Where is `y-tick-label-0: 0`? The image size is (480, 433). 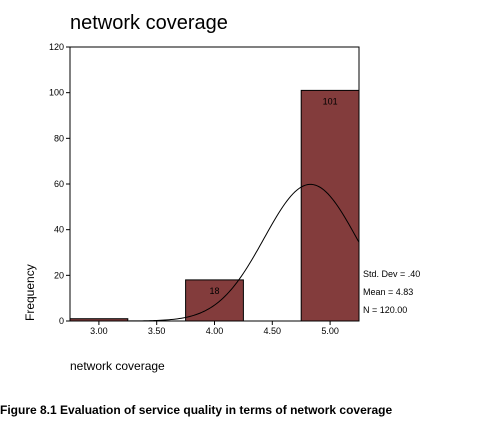
y-tick-label-0: 0 is located at coordinates (61, 321).